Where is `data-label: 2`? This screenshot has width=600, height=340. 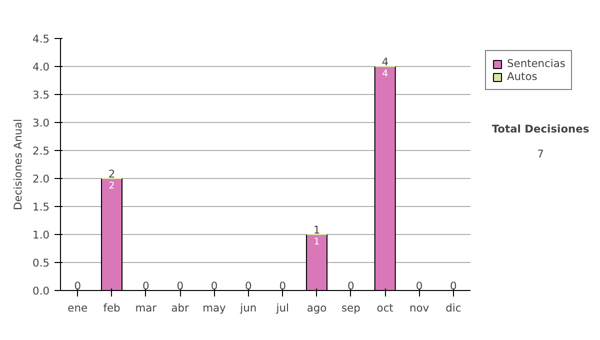
data-label: 2 is located at coordinates (111, 186).